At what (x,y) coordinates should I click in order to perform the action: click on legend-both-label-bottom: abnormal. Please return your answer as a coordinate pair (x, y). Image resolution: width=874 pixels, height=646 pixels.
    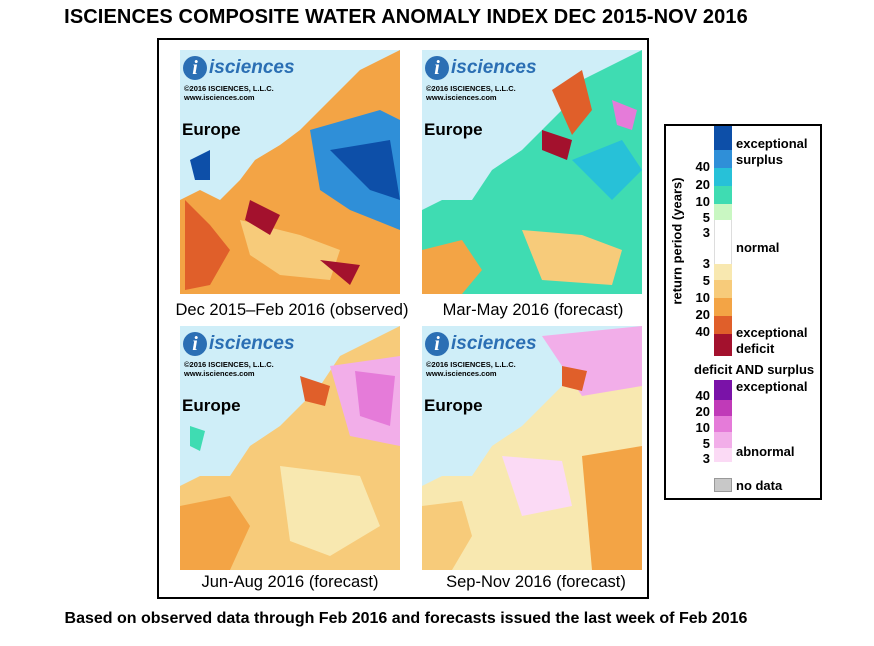
    Looking at the image, I should click on (765, 451).